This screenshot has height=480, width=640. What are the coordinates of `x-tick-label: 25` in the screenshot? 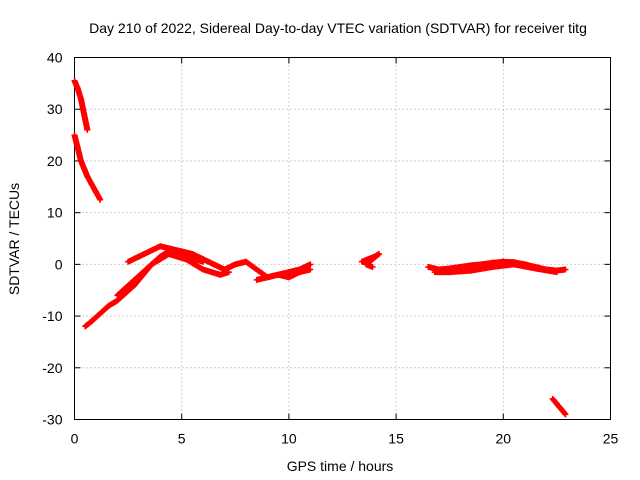 It's located at (611, 439).